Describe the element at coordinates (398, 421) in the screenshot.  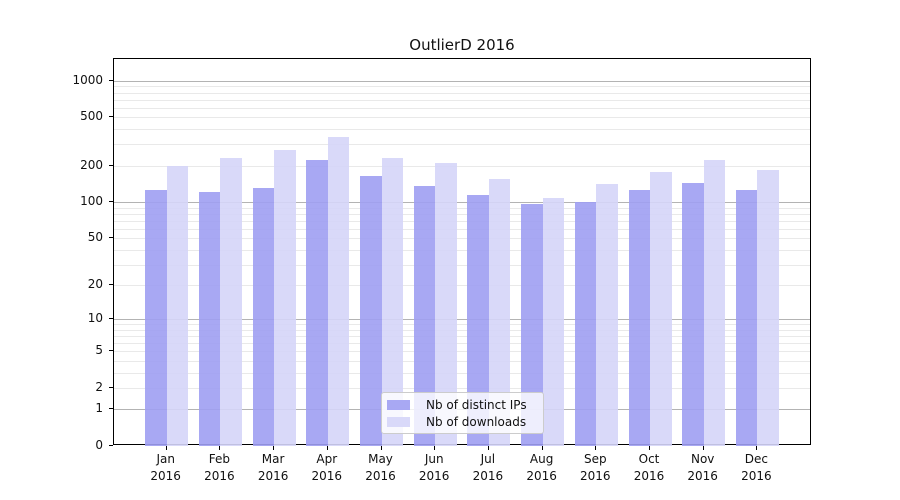
I see `legend-swatch-downloads` at that location.